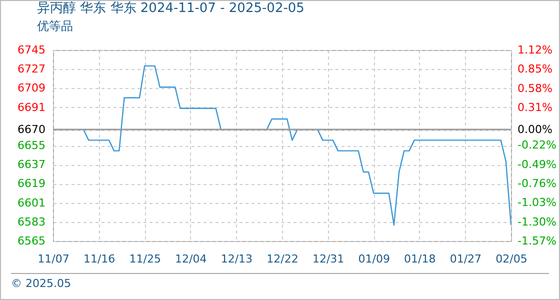  Describe the element at coordinates (512, 259) in the screenshot. I see `x-tick-label: 02/05` at that location.